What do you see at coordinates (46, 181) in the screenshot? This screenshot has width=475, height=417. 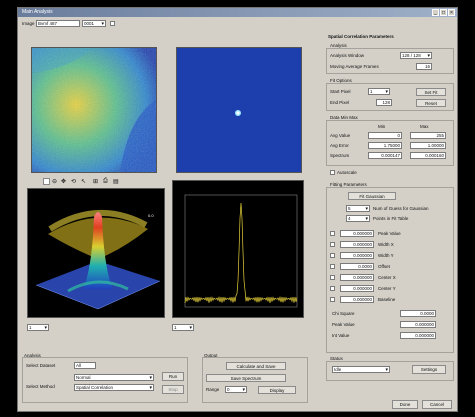 I see `zoom-in-icon` at bounding box center [46, 181].